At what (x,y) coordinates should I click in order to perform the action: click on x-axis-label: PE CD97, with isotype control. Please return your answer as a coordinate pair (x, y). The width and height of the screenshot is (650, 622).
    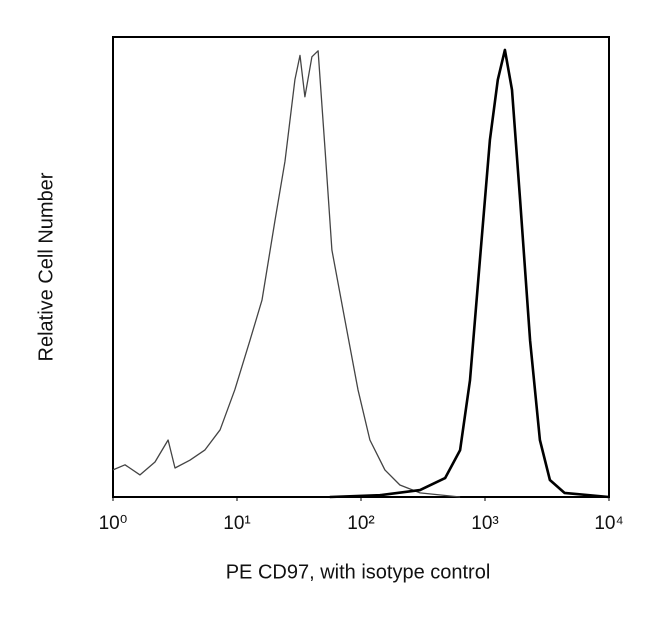
    Looking at the image, I should click on (358, 572).